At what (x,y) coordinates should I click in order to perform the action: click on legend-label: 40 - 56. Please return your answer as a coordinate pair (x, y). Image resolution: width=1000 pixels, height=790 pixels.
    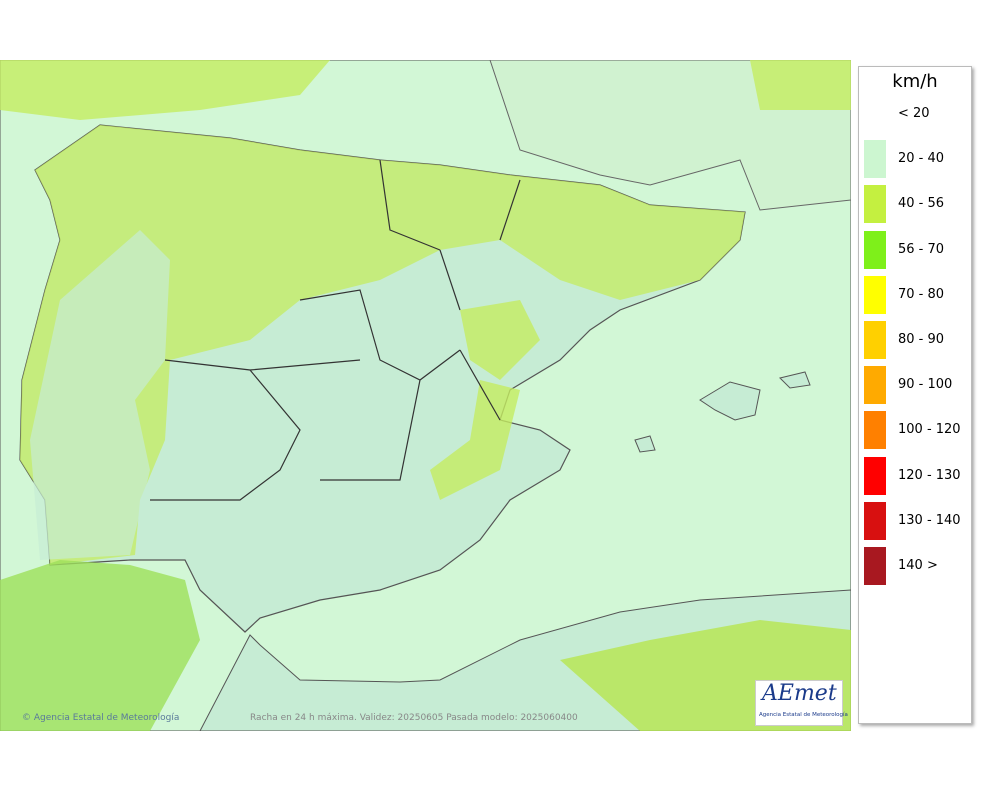
    Looking at the image, I should click on (921, 204).